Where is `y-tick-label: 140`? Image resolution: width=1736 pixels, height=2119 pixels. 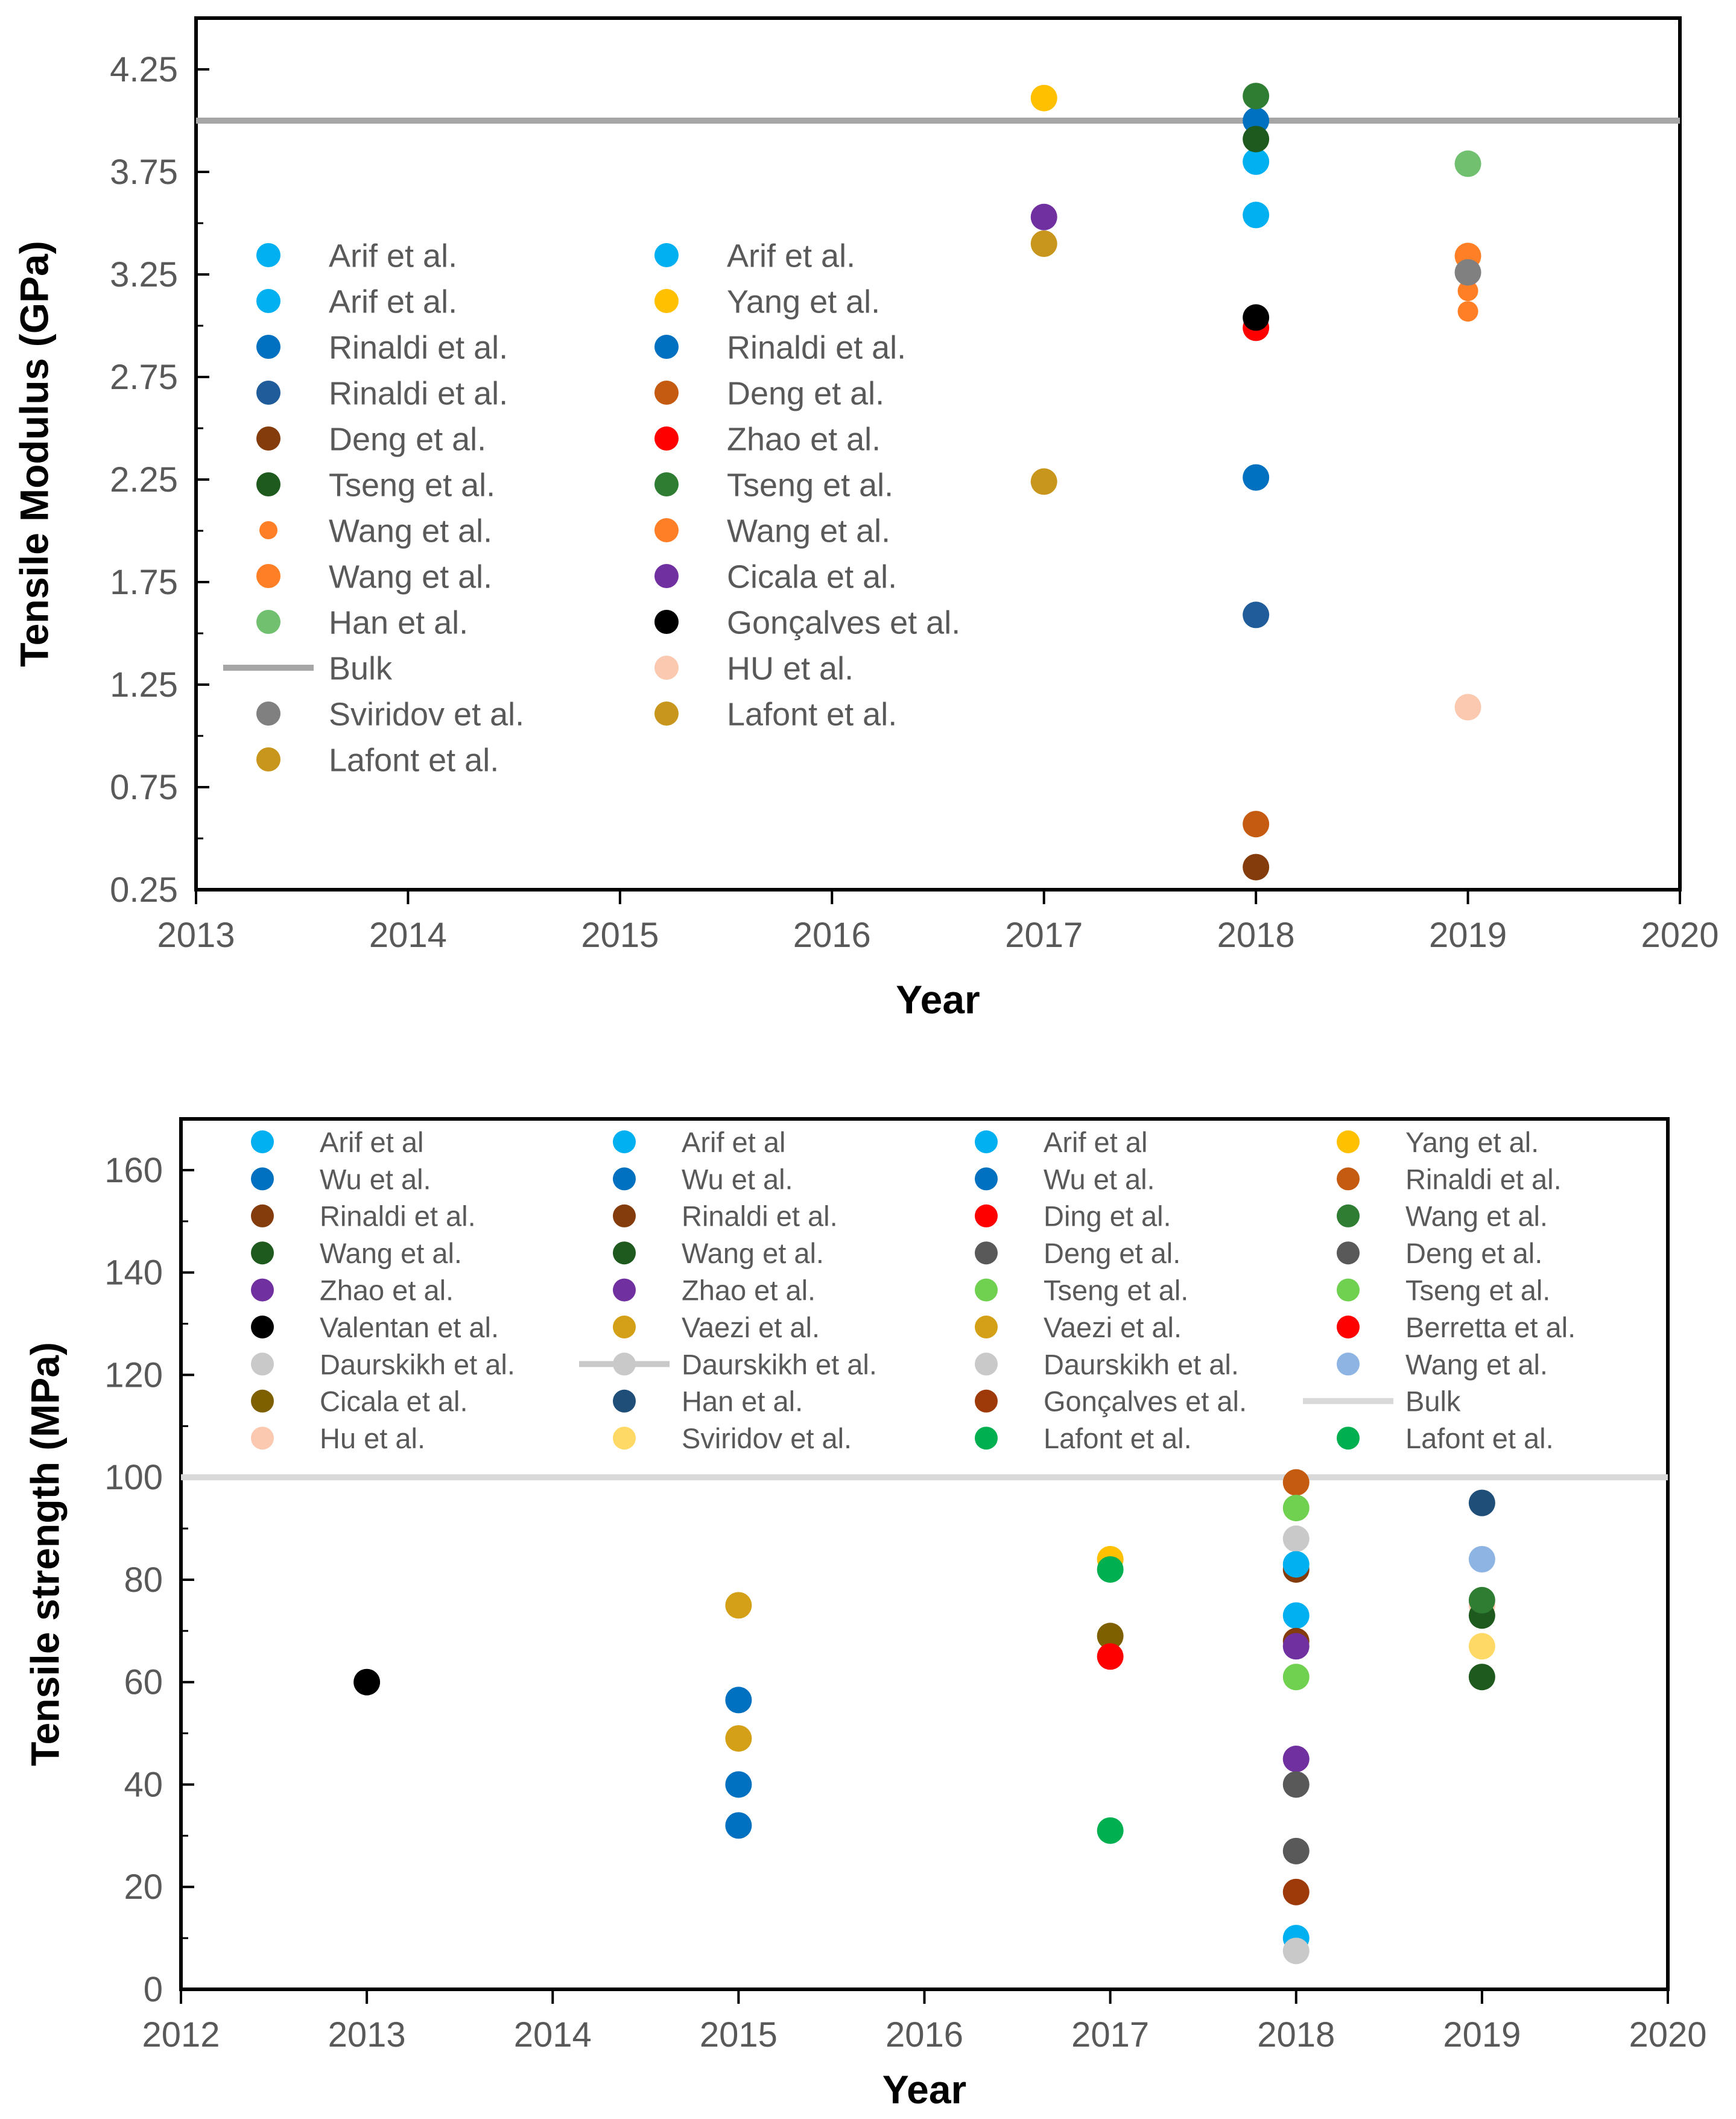
y-tick-label: 140 is located at coordinates (133, 1273).